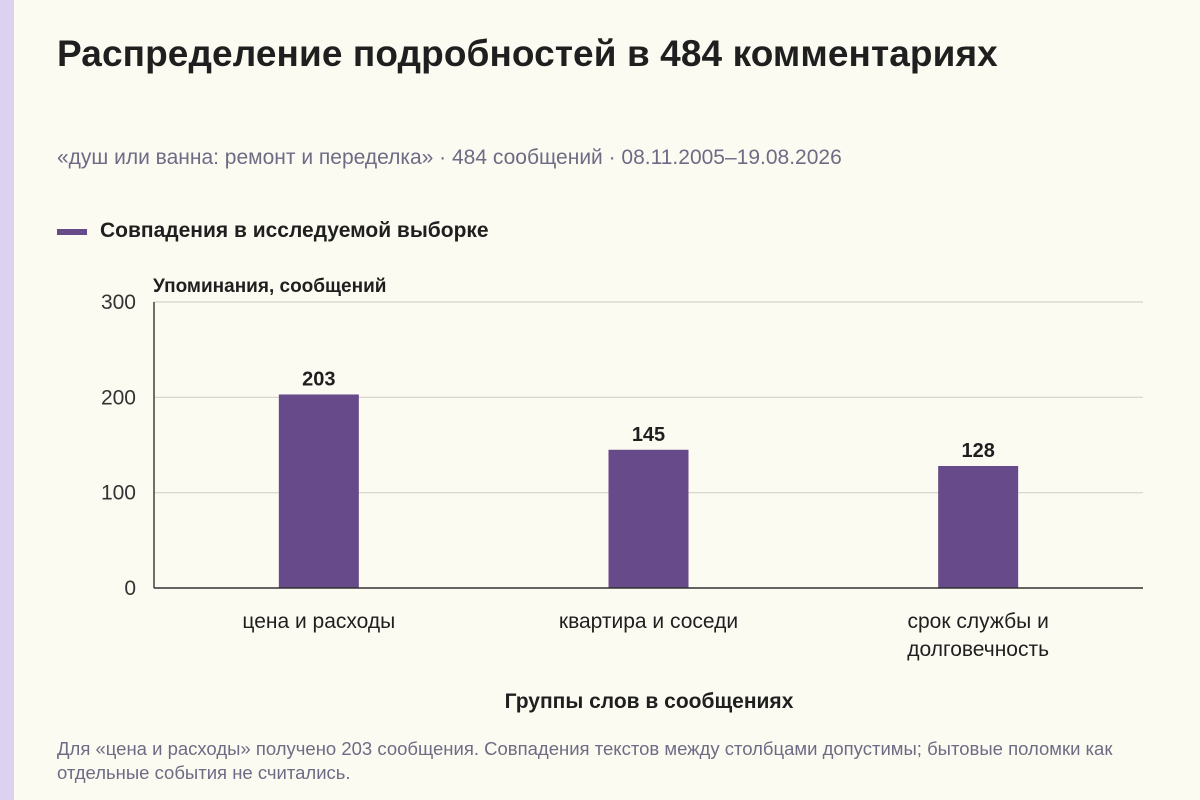 Image resolution: width=1200 pixels, height=800 pixels. I want to click on y-tick-label: 100, so click(118, 493).